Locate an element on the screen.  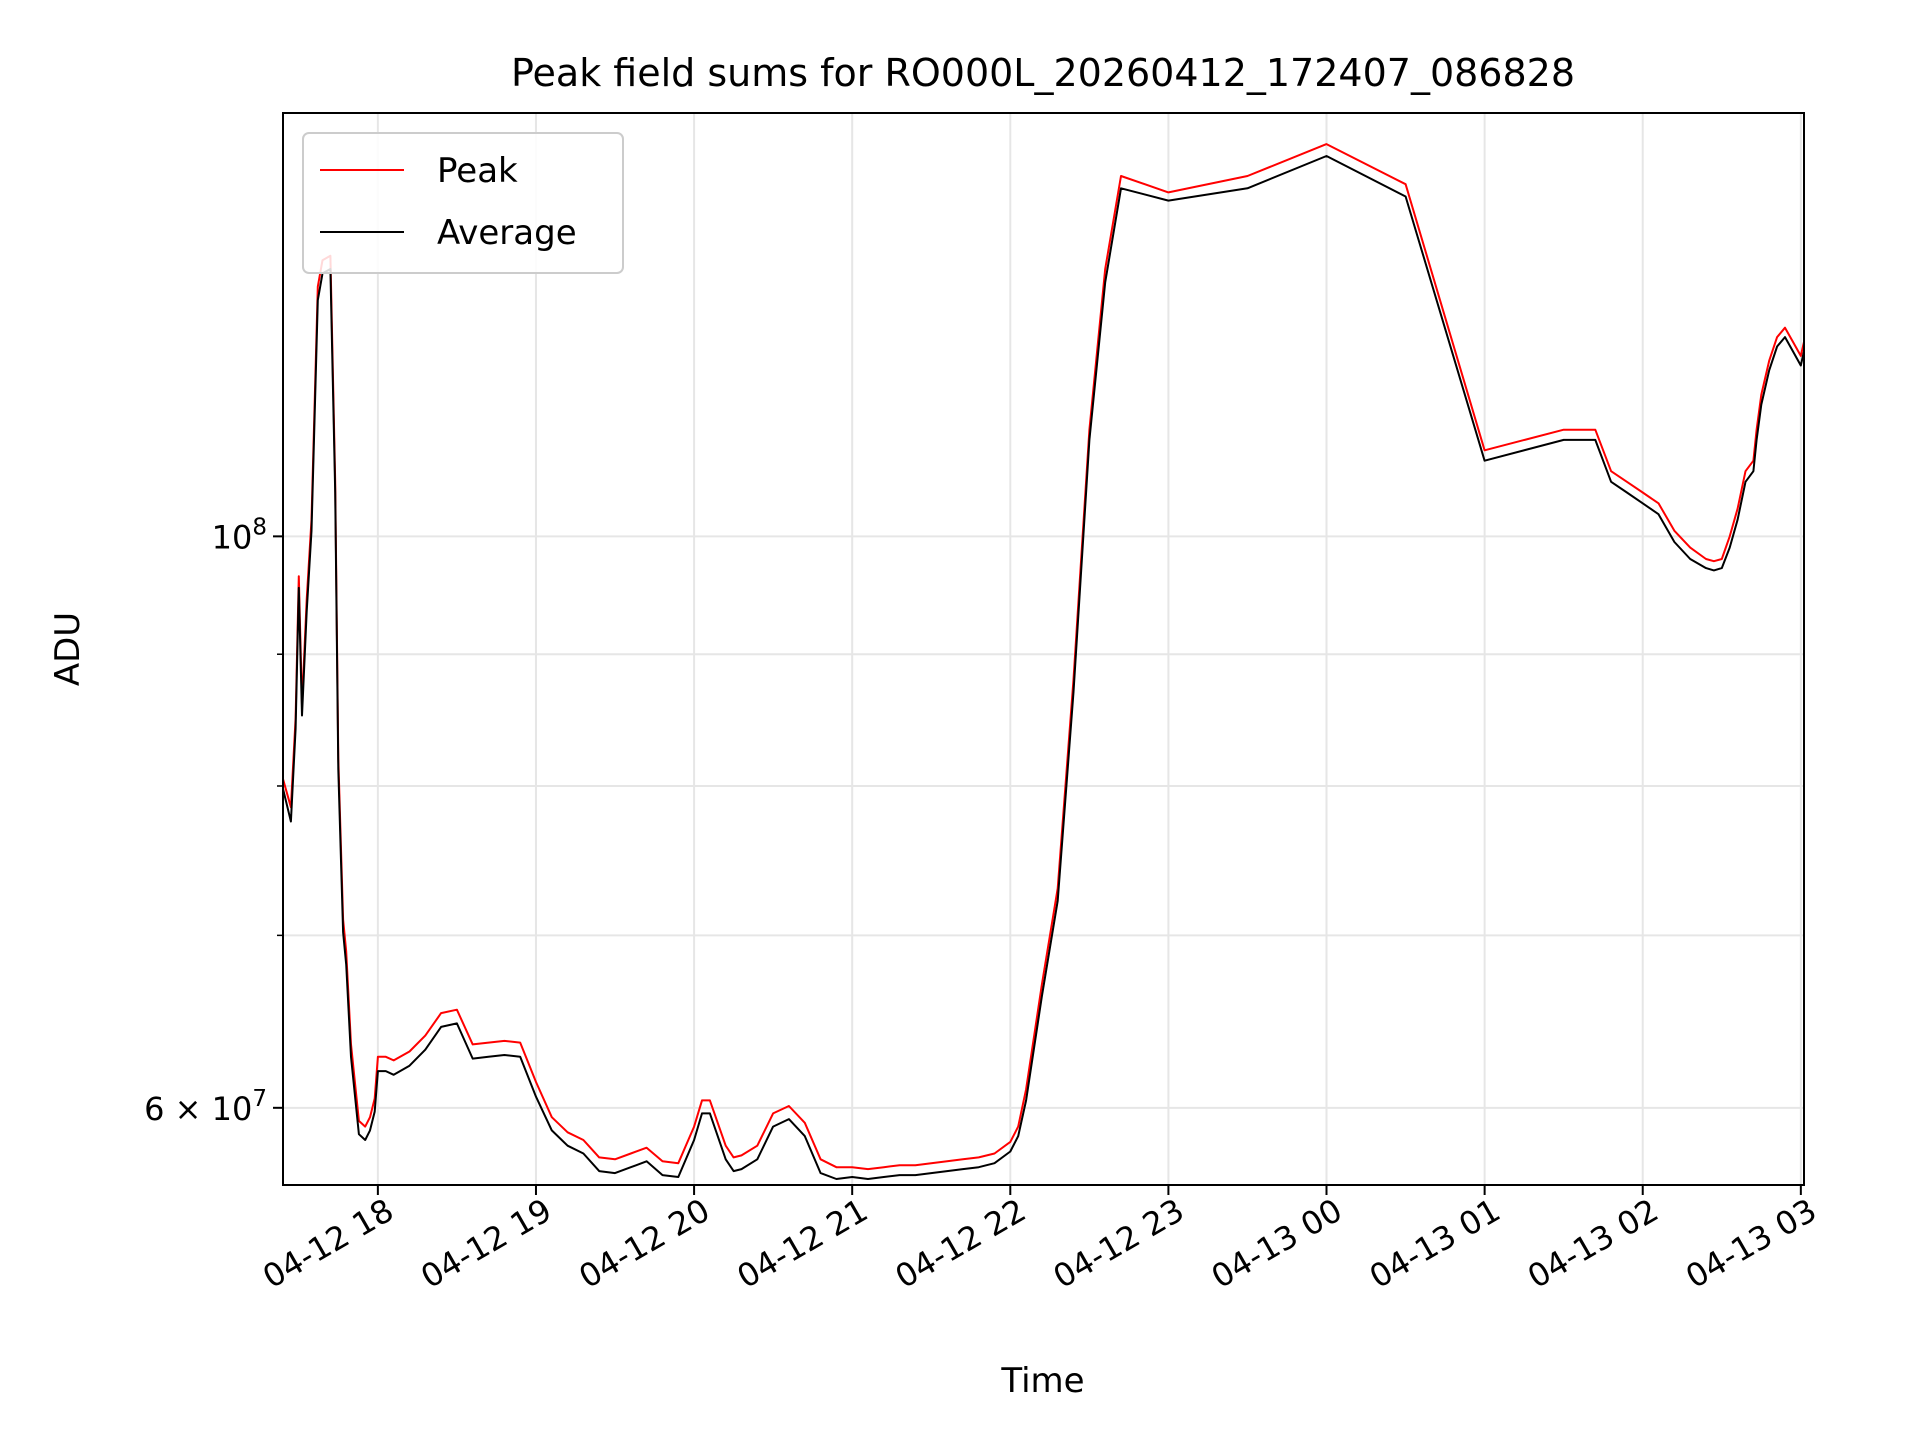
x-axis-label: Time is located at coordinates (1042, 1381).